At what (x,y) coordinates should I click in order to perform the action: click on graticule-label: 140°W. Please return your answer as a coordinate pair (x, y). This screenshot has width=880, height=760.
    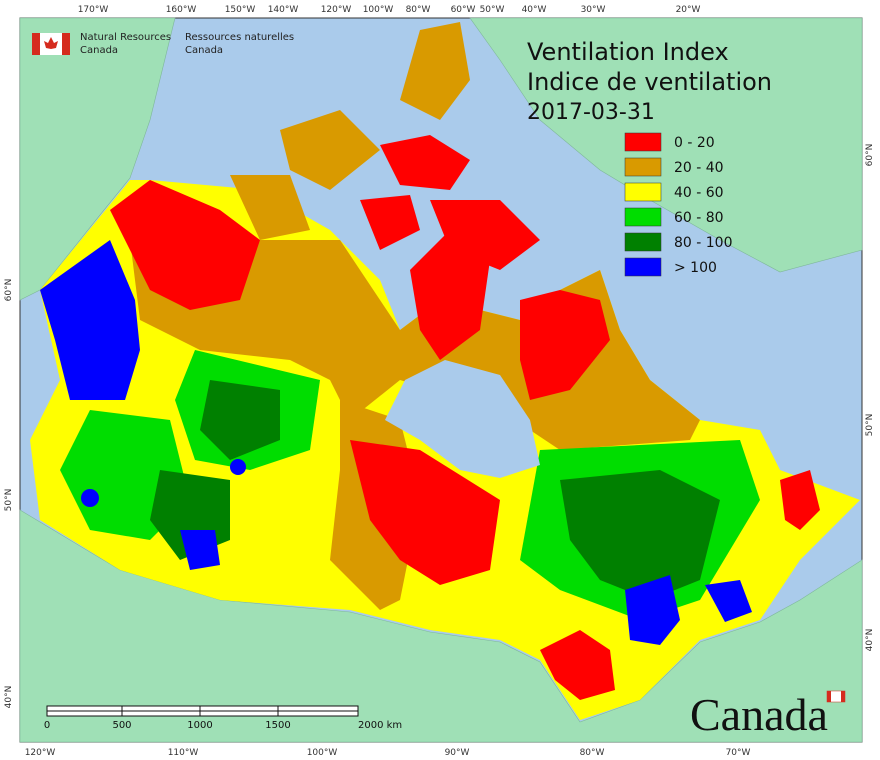
    Looking at the image, I should click on (283, 10).